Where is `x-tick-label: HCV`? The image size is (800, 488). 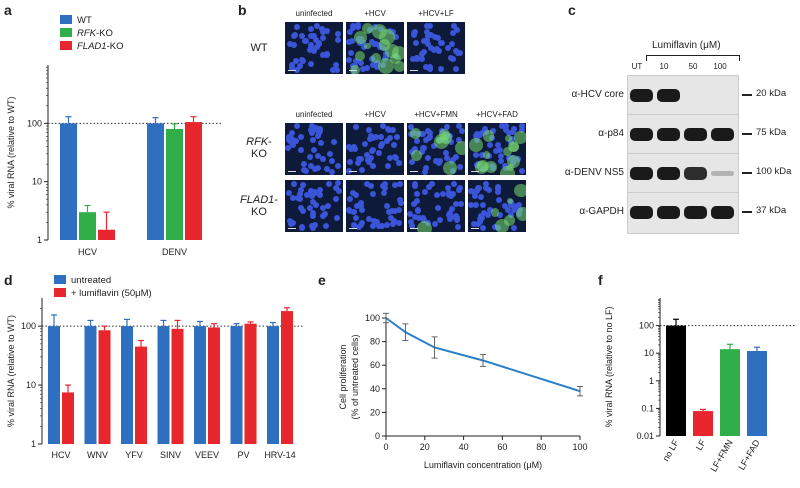 x-tick-label: HCV is located at coordinates (60, 455).